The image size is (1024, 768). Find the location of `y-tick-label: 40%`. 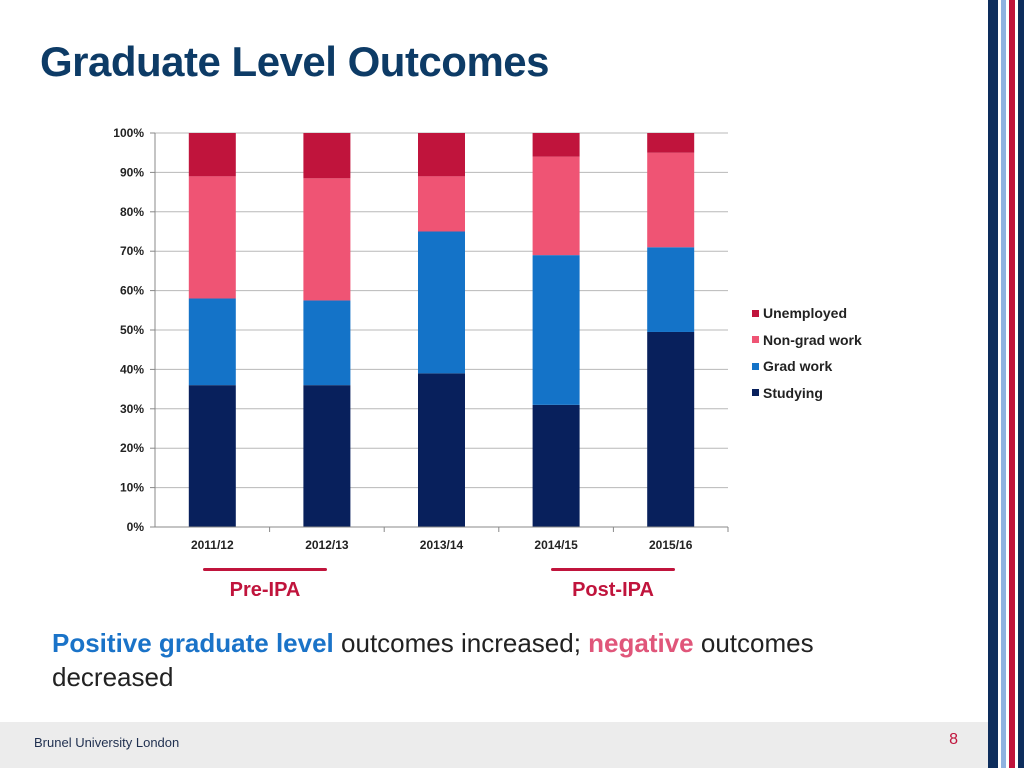

y-tick-label: 40% is located at coordinates (132, 369).